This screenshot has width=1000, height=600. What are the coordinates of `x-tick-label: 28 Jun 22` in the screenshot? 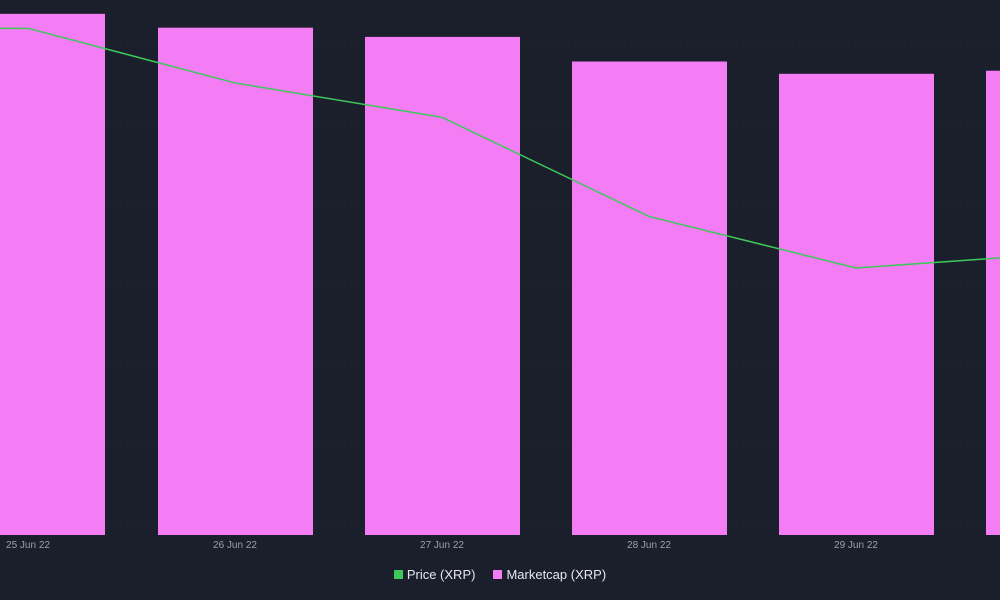 It's located at (649, 545).